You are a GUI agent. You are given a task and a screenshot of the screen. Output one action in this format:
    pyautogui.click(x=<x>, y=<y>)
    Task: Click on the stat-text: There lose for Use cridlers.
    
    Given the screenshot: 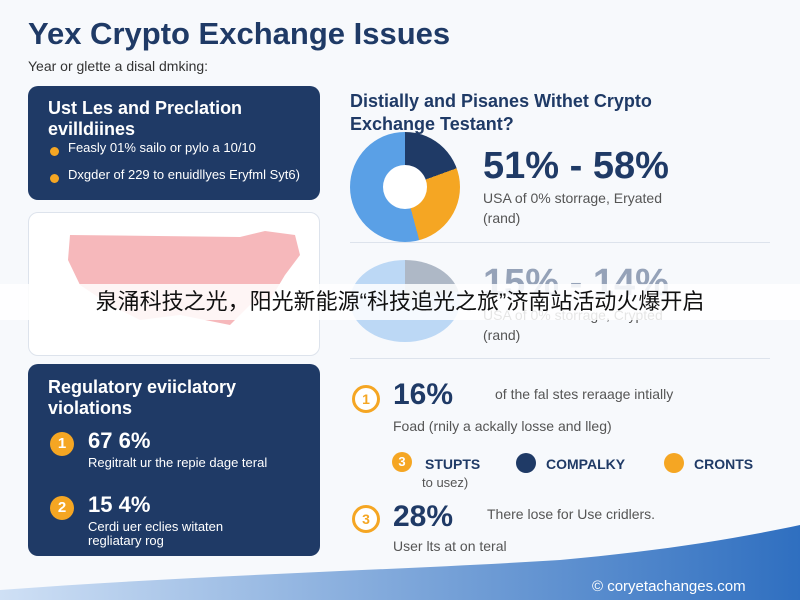 What is the action you would take?
    pyautogui.click(x=571, y=514)
    